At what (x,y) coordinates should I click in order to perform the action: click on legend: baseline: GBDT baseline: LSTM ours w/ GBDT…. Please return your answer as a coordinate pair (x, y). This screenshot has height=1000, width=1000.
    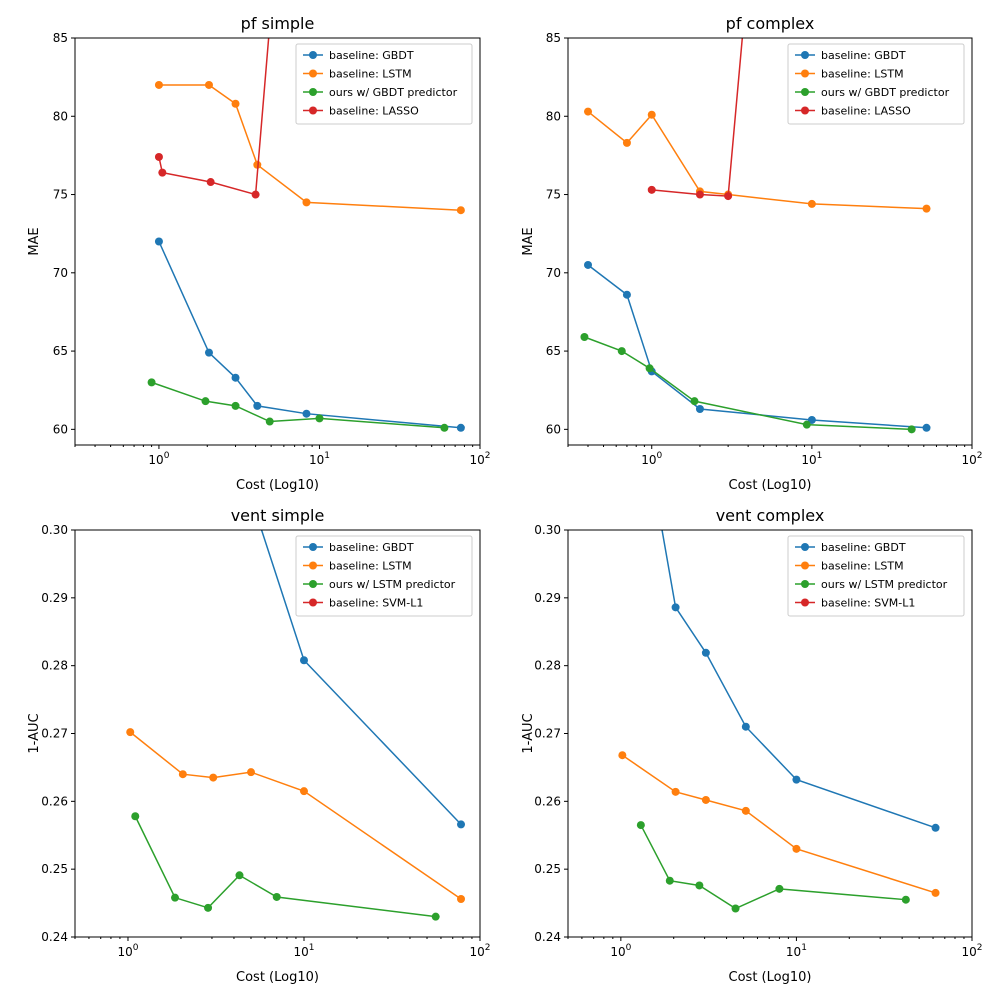
    Looking at the image, I should click on (384, 84).